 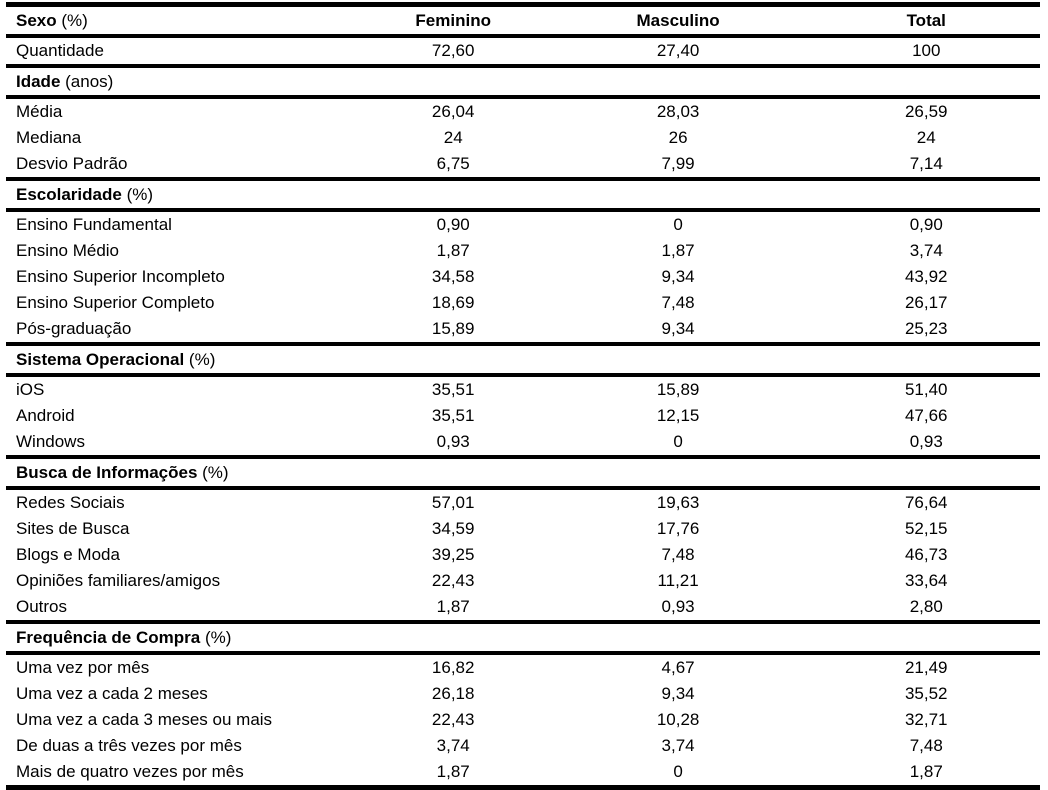 What do you see at coordinates (926, 667) in the screenshot?
I see `cell-value: 21,49` at bounding box center [926, 667].